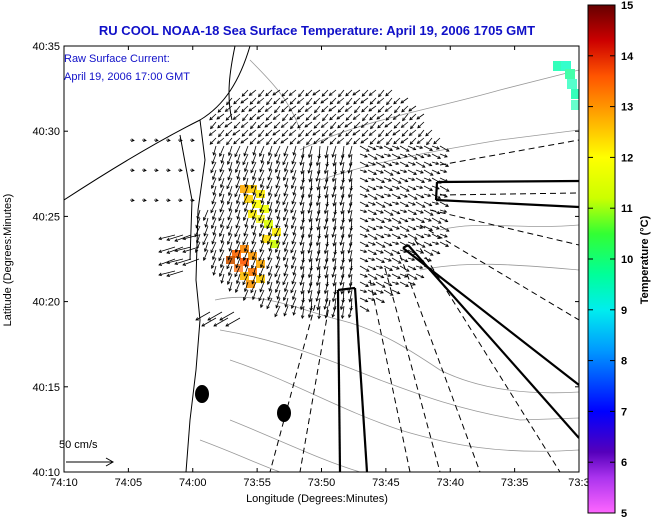 This screenshot has height=519, width=651. Describe the element at coordinates (252, 189) in the screenshot. I see `sst-pixel` at that location.